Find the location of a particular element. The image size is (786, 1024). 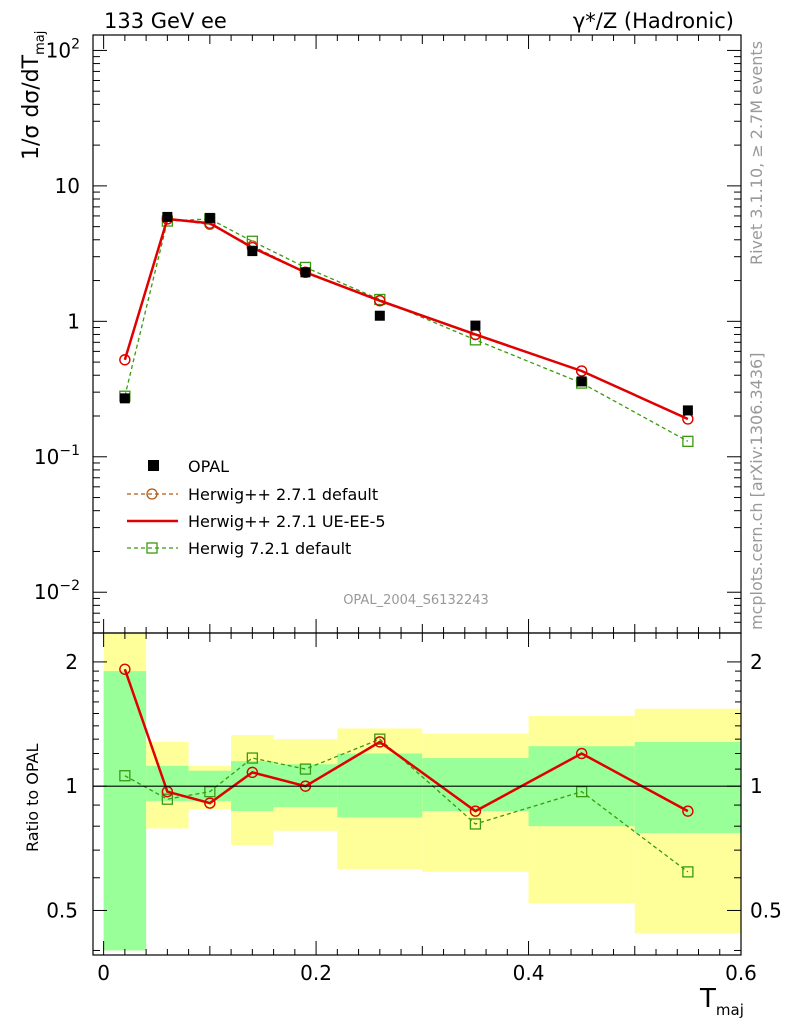

x-tick-label: 0.6 is located at coordinates (741, 973).